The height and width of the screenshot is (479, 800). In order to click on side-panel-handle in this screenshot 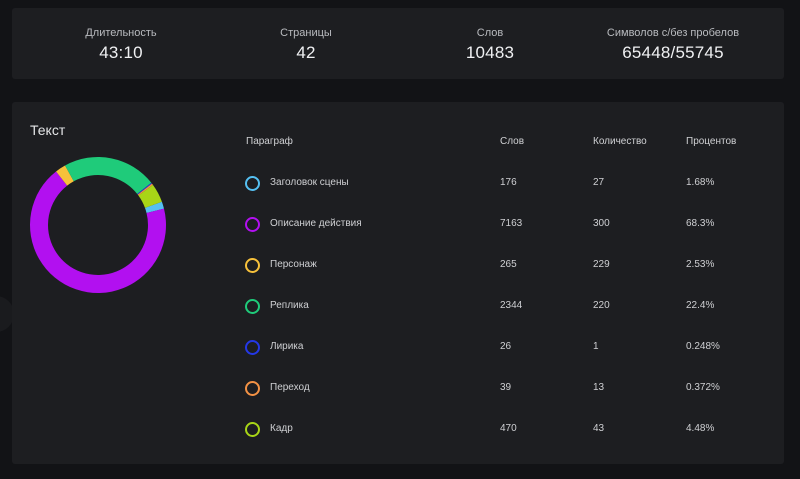, I will do `click(7, 314)`.